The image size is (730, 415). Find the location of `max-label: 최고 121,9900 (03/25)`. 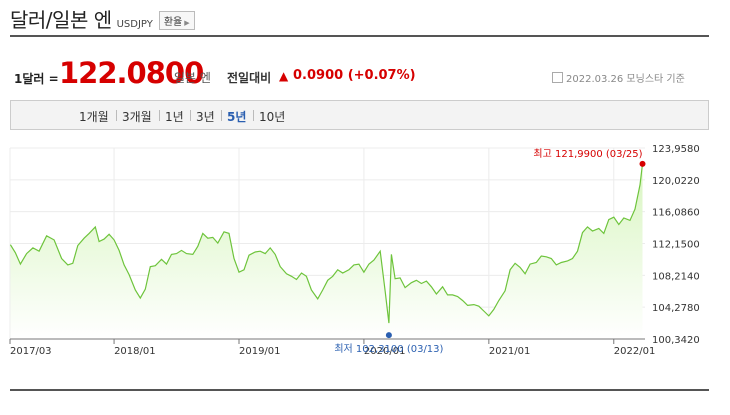

max-label: 최고 121,9900 (03/25) is located at coordinates (587, 154).